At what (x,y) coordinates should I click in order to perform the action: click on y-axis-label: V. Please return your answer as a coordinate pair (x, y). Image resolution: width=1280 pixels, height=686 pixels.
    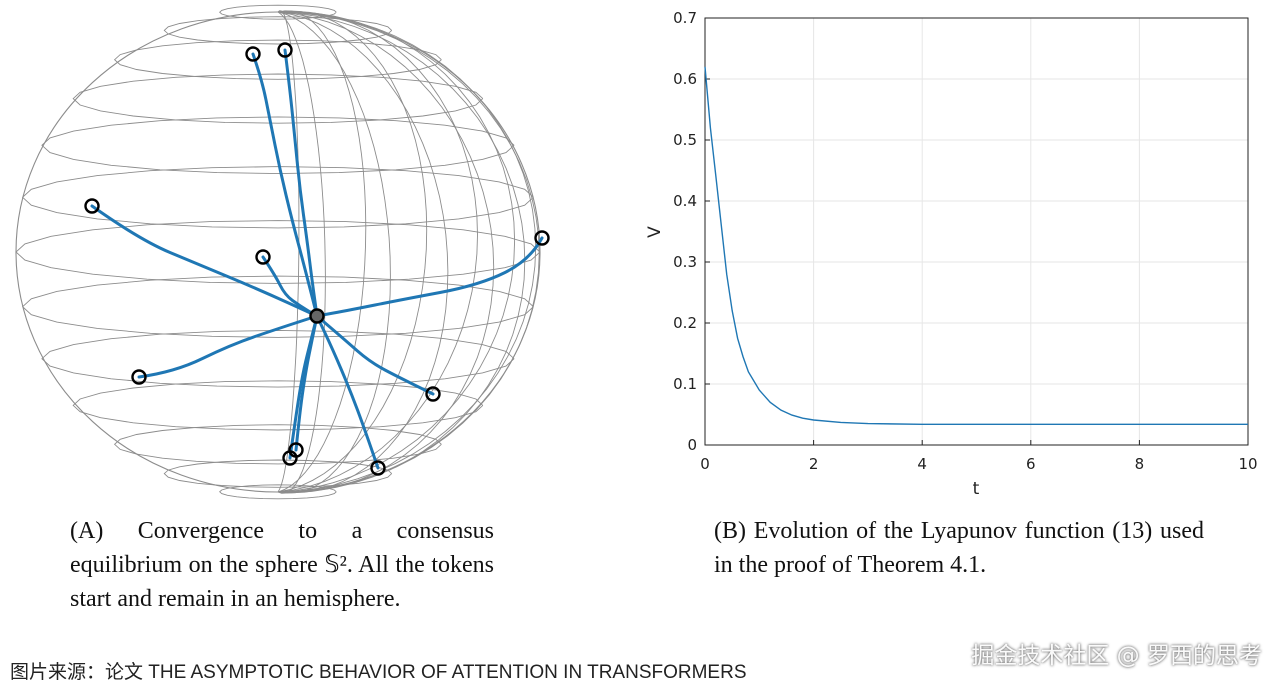
    Looking at the image, I should click on (655, 232).